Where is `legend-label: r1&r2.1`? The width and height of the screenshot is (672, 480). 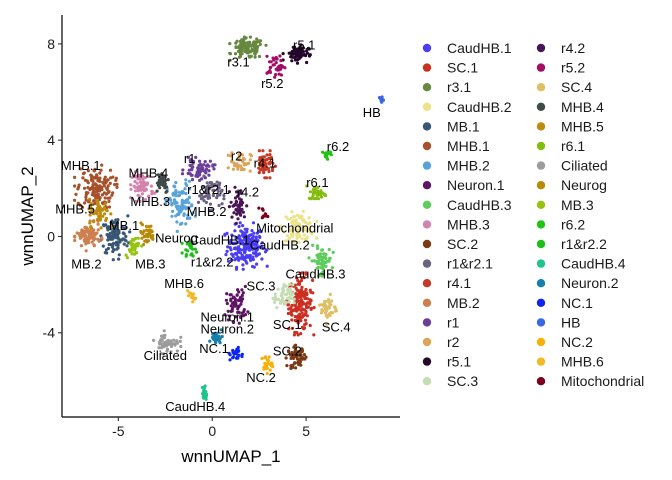 legend-label: r1&r2.1 is located at coordinates (470, 264).